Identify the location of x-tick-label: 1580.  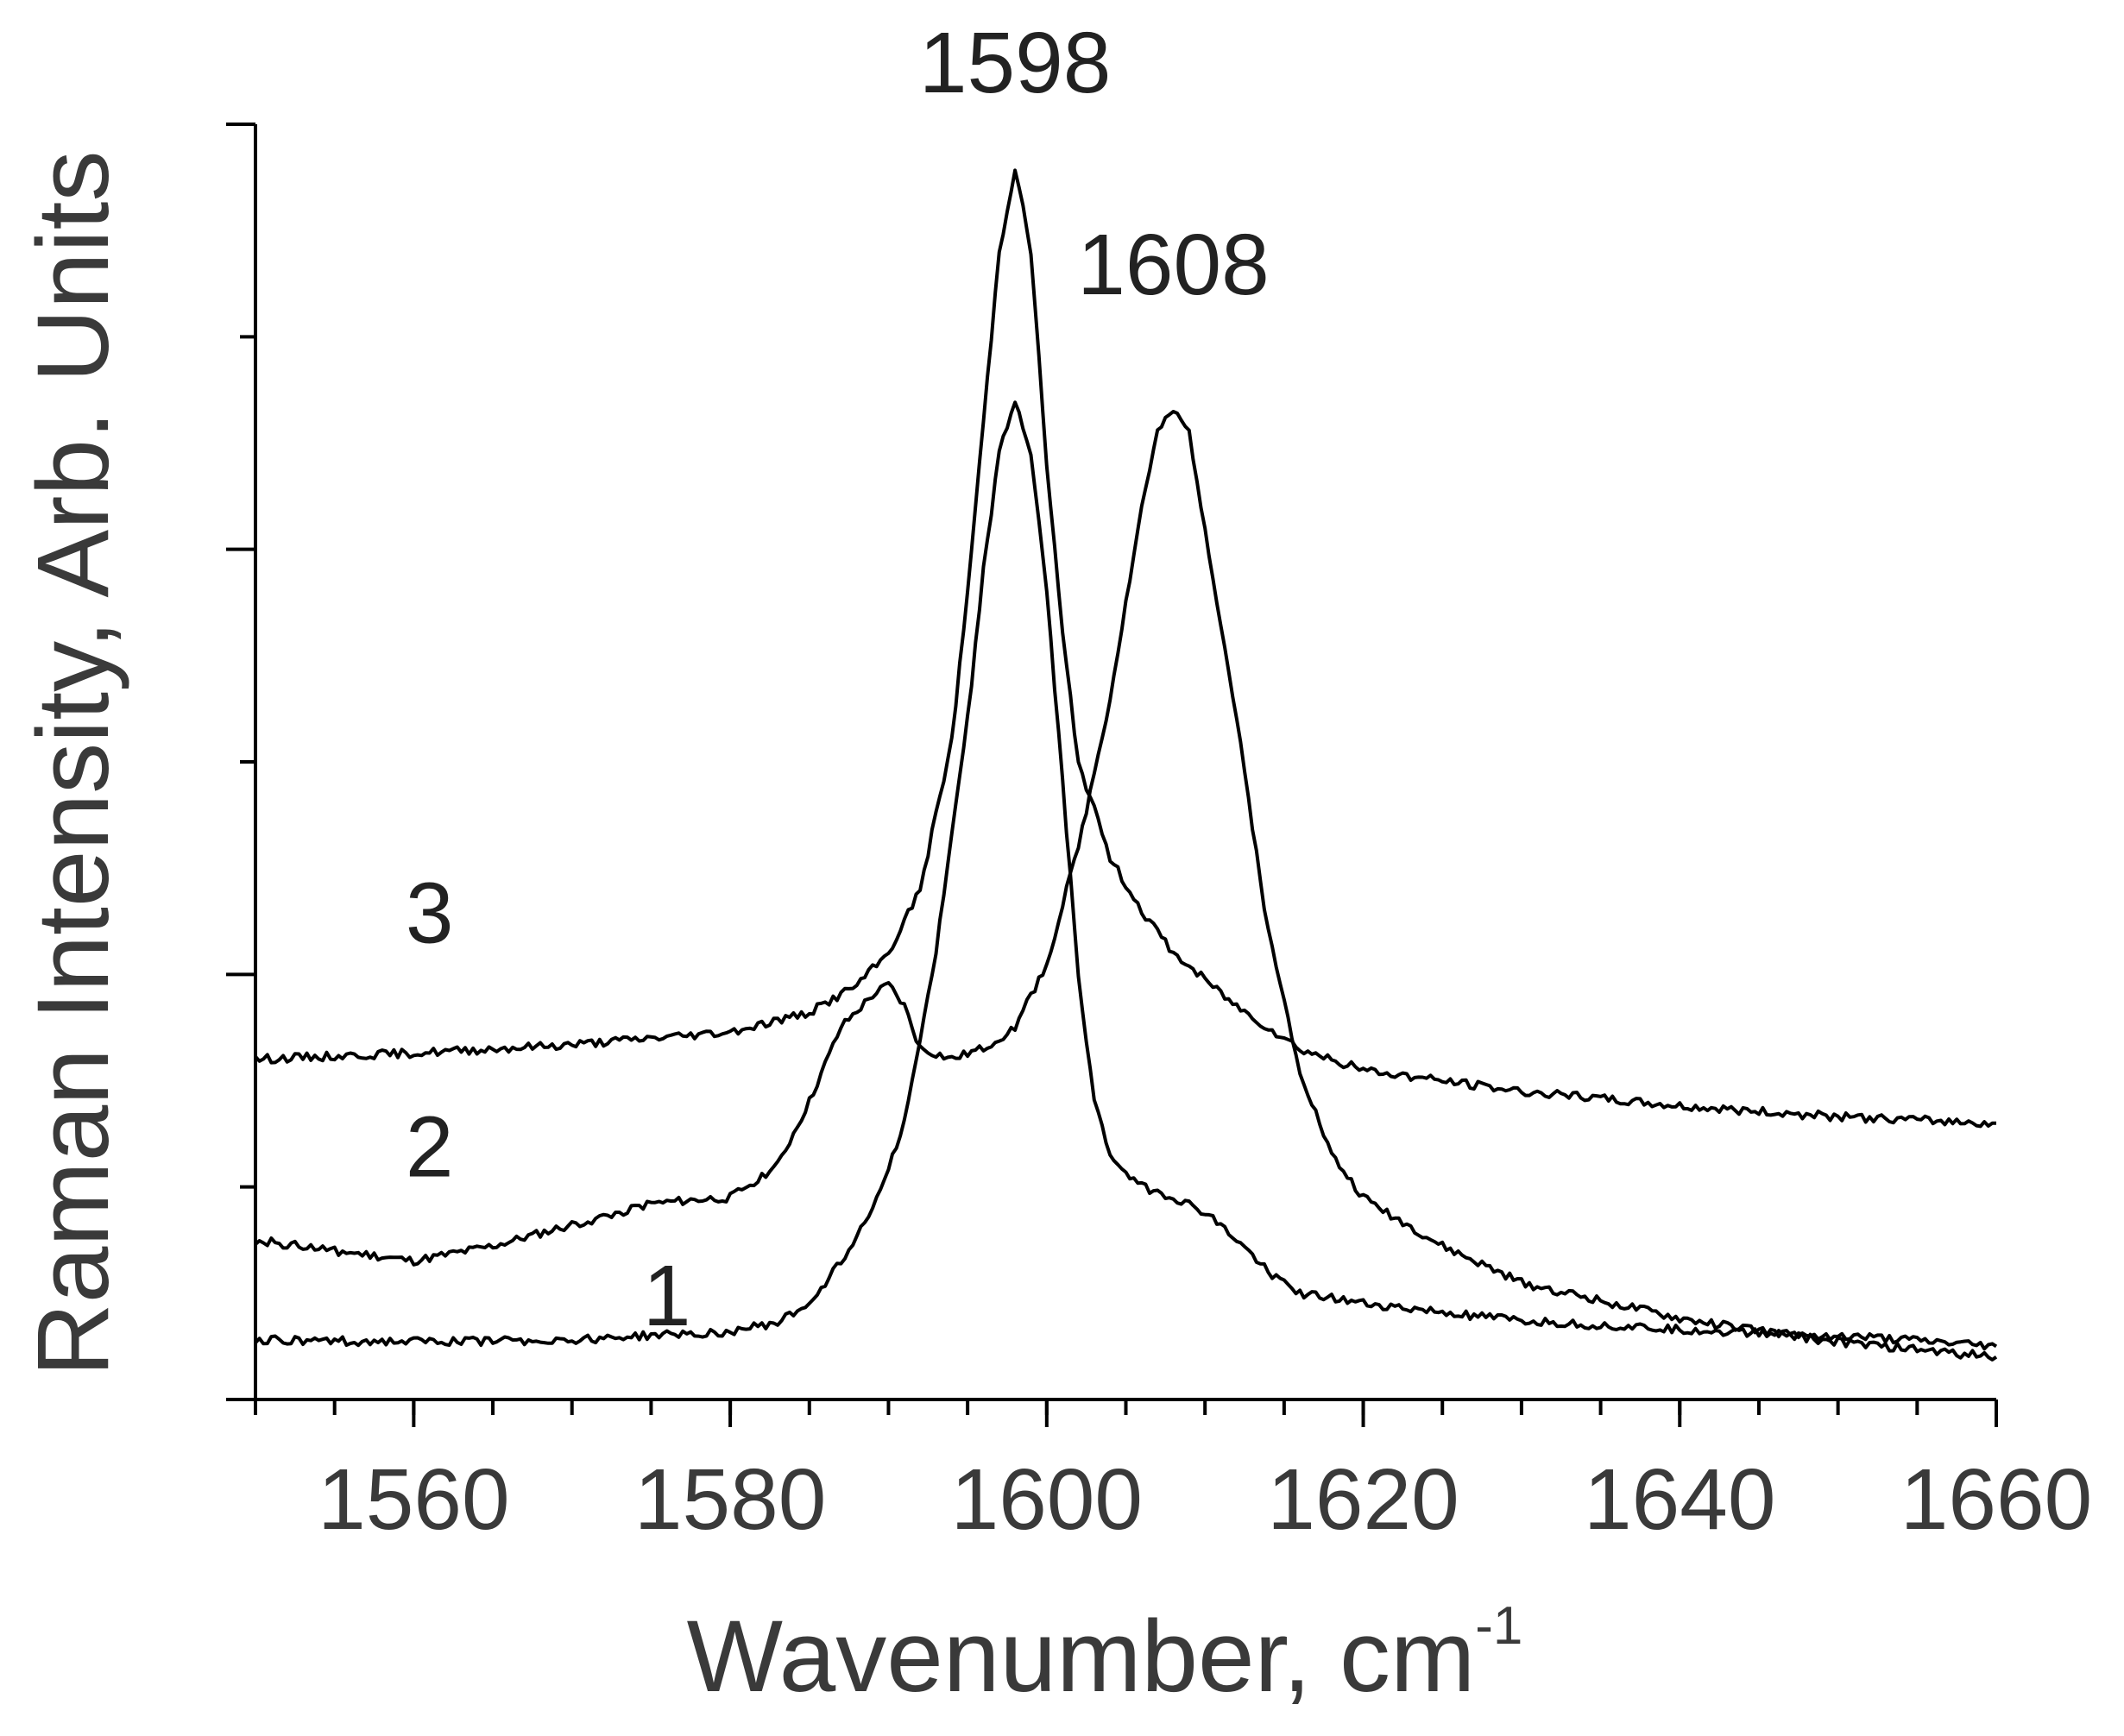
(730, 1499).